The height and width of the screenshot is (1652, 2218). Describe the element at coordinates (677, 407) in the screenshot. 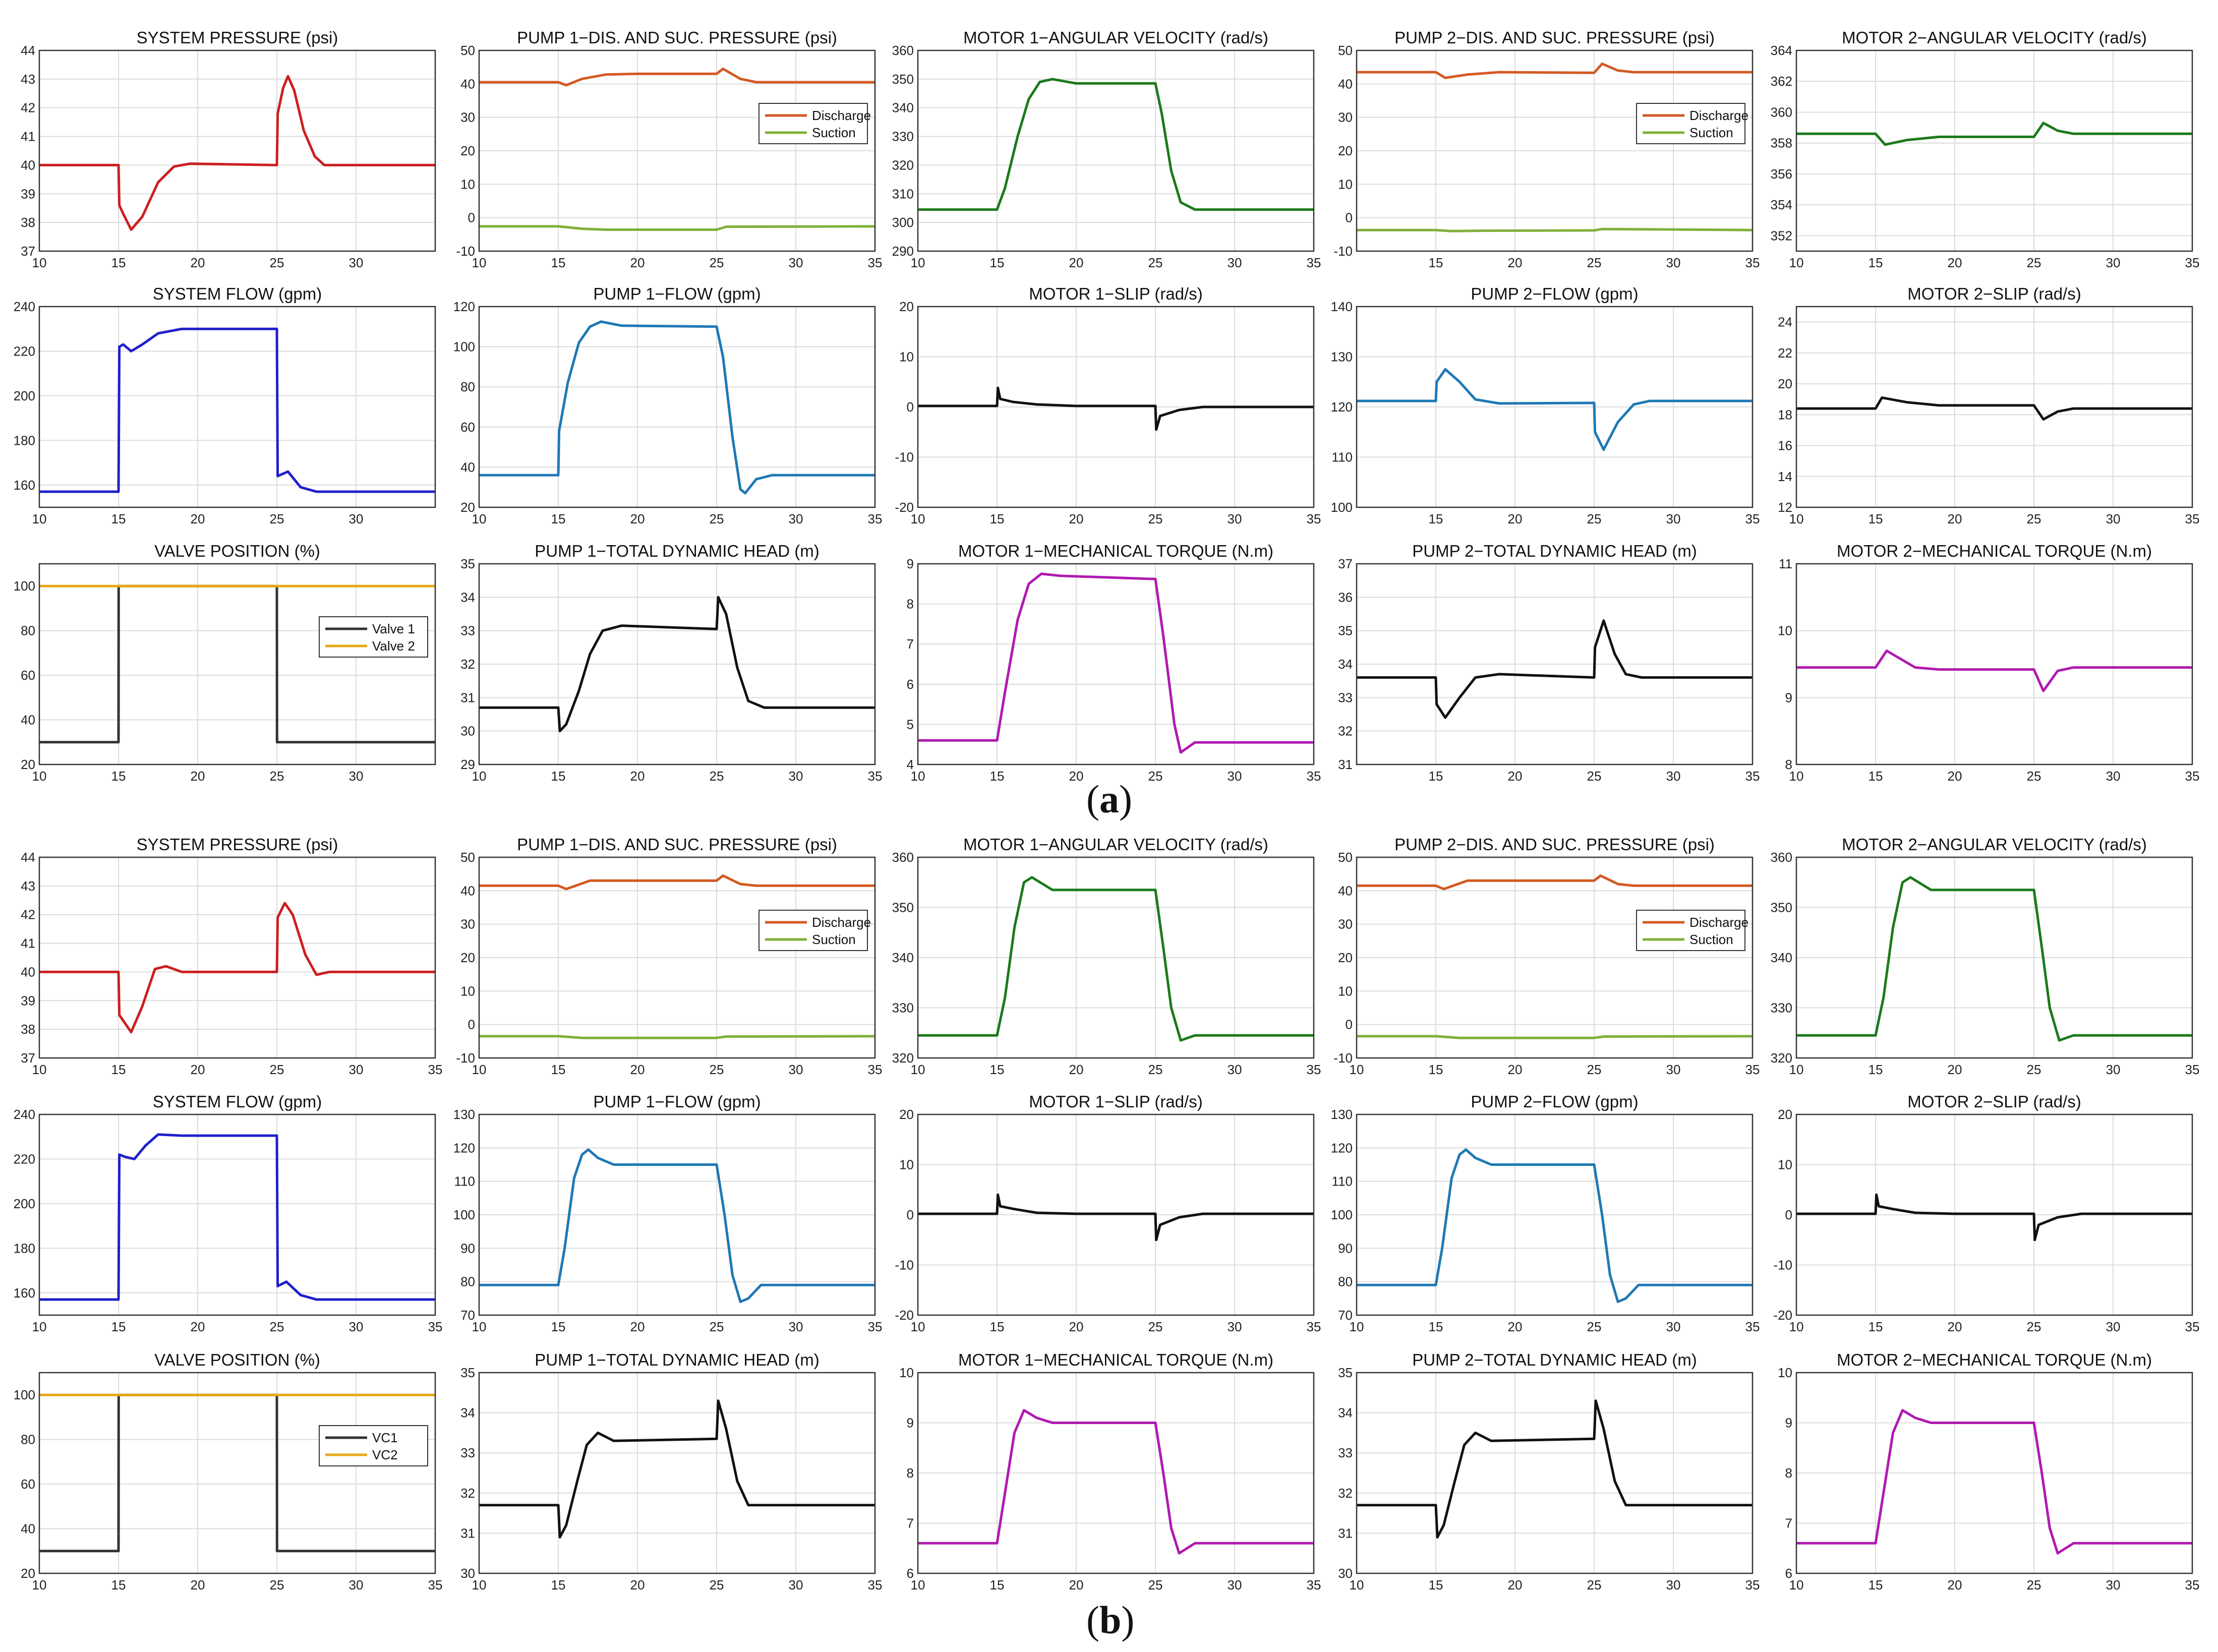

I see `series-line-flow` at that location.